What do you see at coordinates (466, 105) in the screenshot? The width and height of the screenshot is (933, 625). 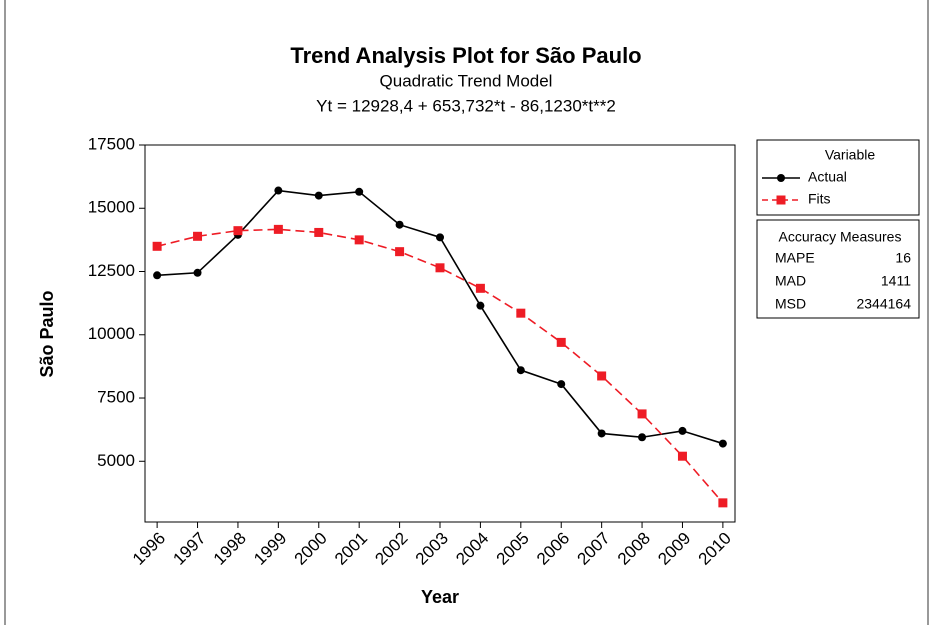 I see `trend-equation: Yt = 12928,4 + 653,732*t - 86,1230*t**2` at bounding box center [466, 105].